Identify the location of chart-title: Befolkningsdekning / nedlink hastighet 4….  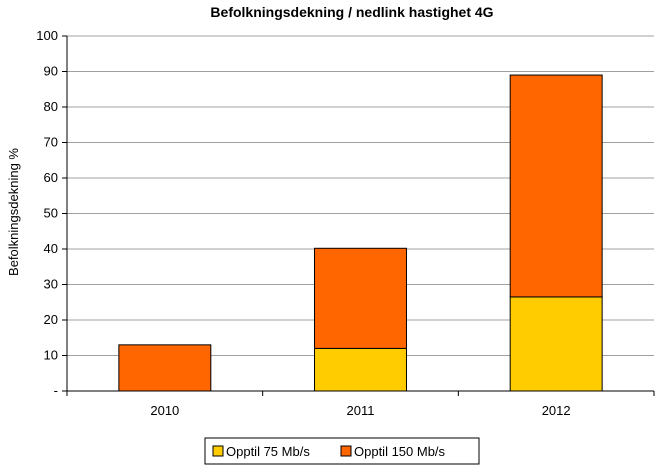
(351, 12).